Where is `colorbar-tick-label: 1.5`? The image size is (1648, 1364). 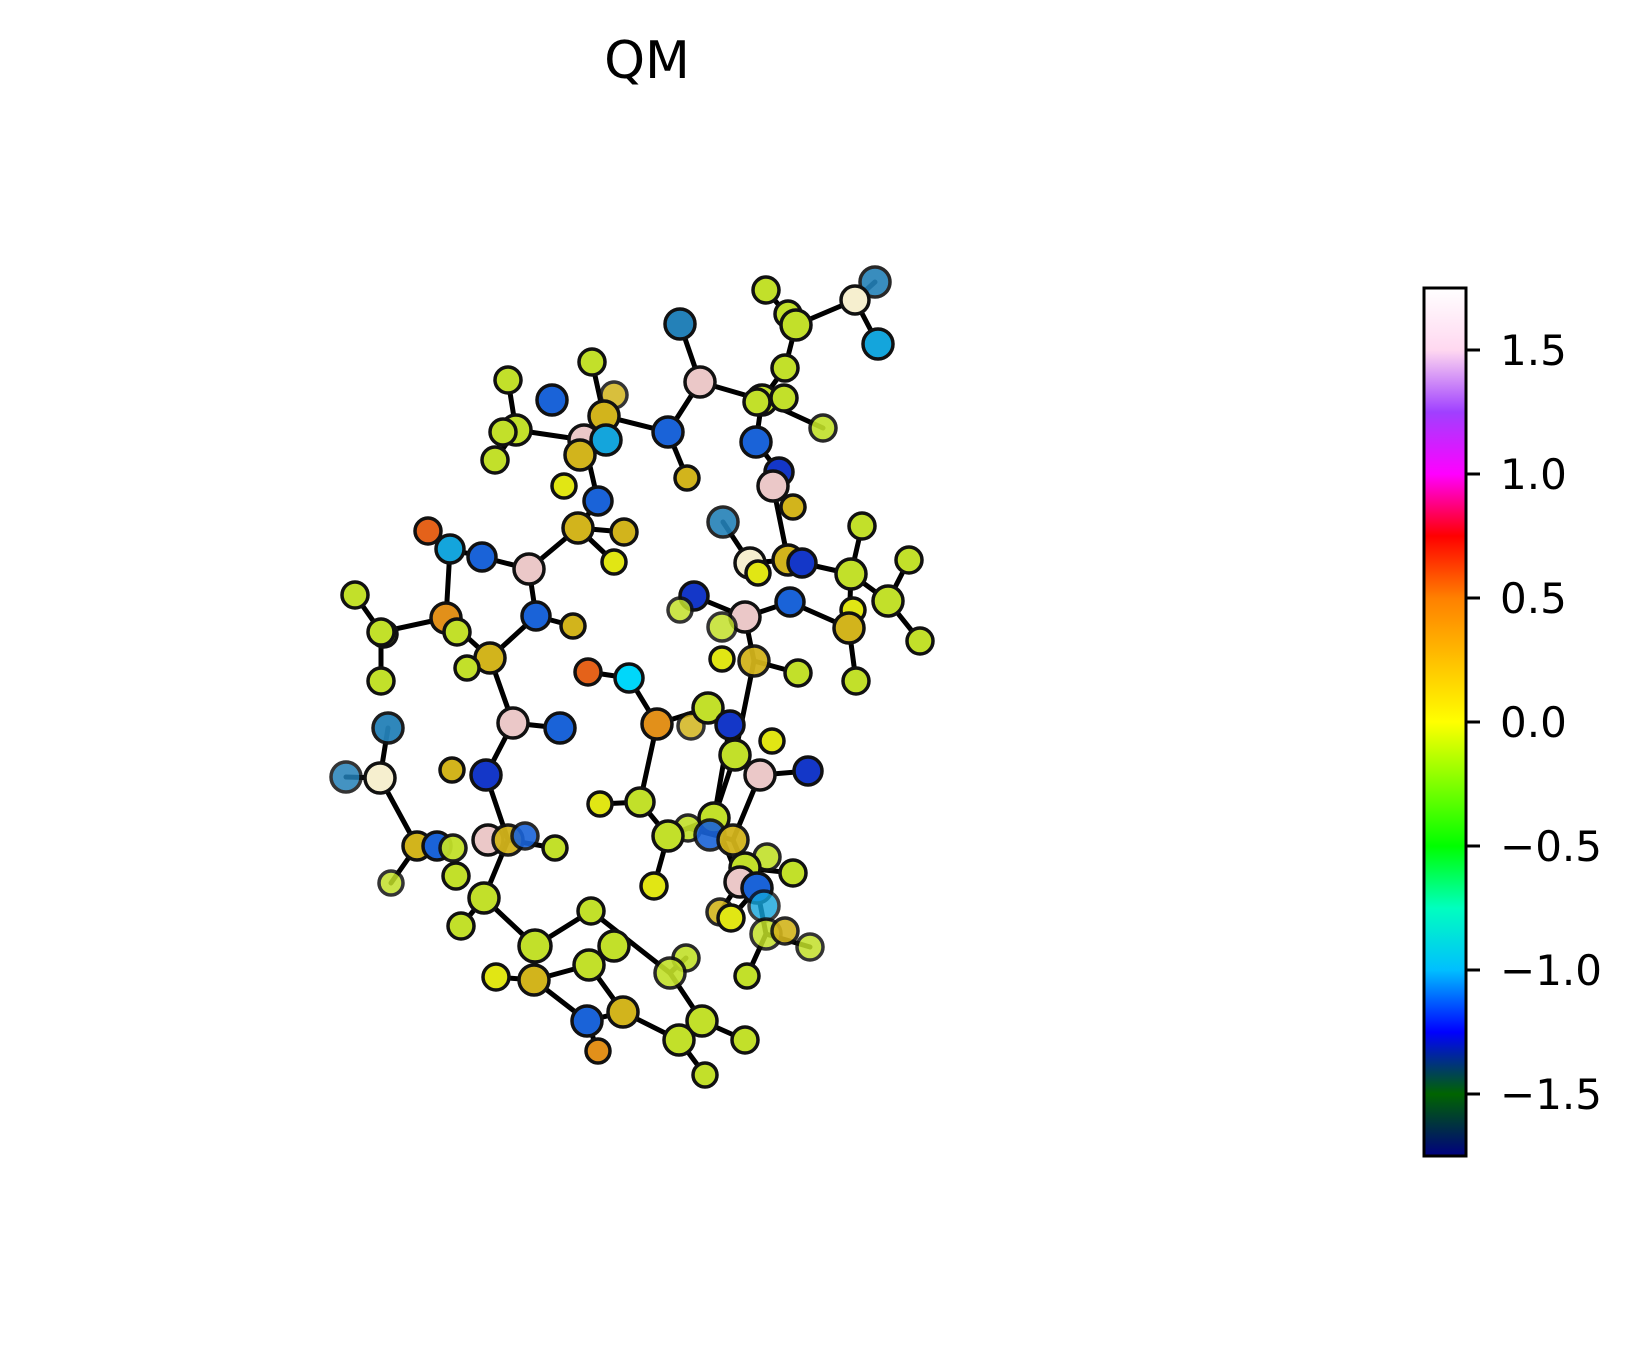 colorbar-tick-label: 1.5 is located at coordinates (1533, 350).